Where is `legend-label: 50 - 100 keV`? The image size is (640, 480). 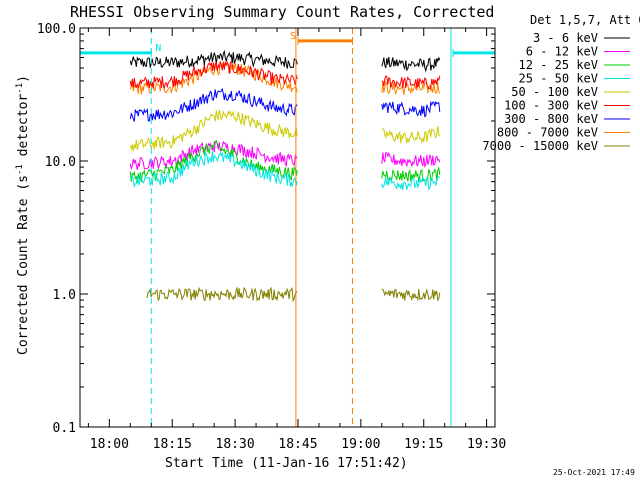 legend-label: 50 - 100 keV is located at coordinates (554, 92).